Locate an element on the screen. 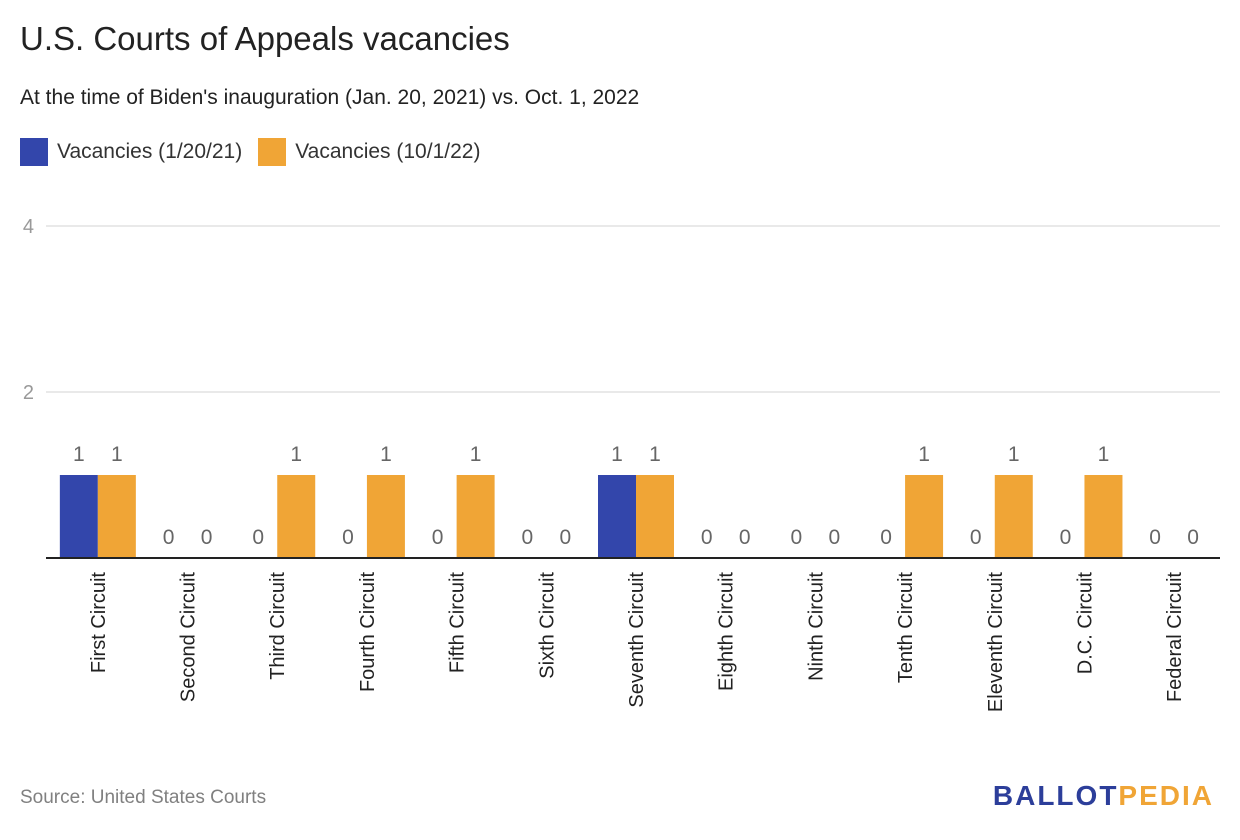  x-tick-label-5: Sixth Circuit is located at coordinates (547, 625).